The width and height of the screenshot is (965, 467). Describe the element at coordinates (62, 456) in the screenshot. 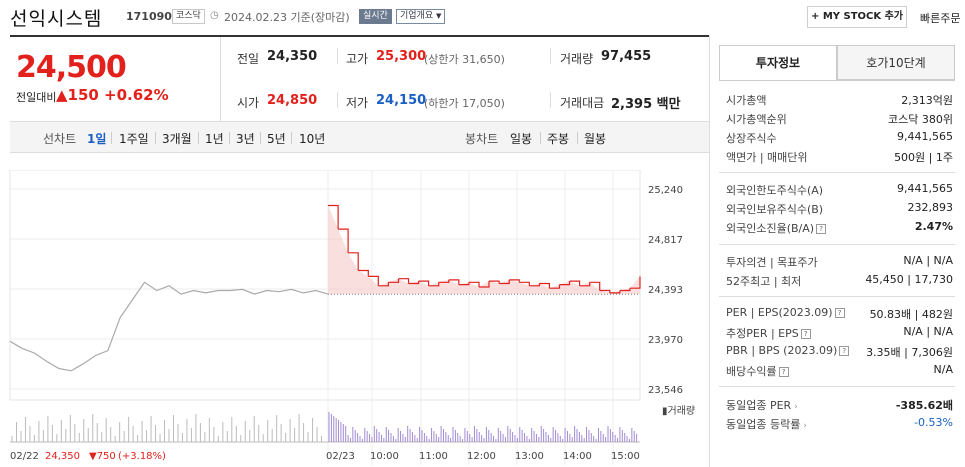

I see `prev-day-price: 24,350` at that location.